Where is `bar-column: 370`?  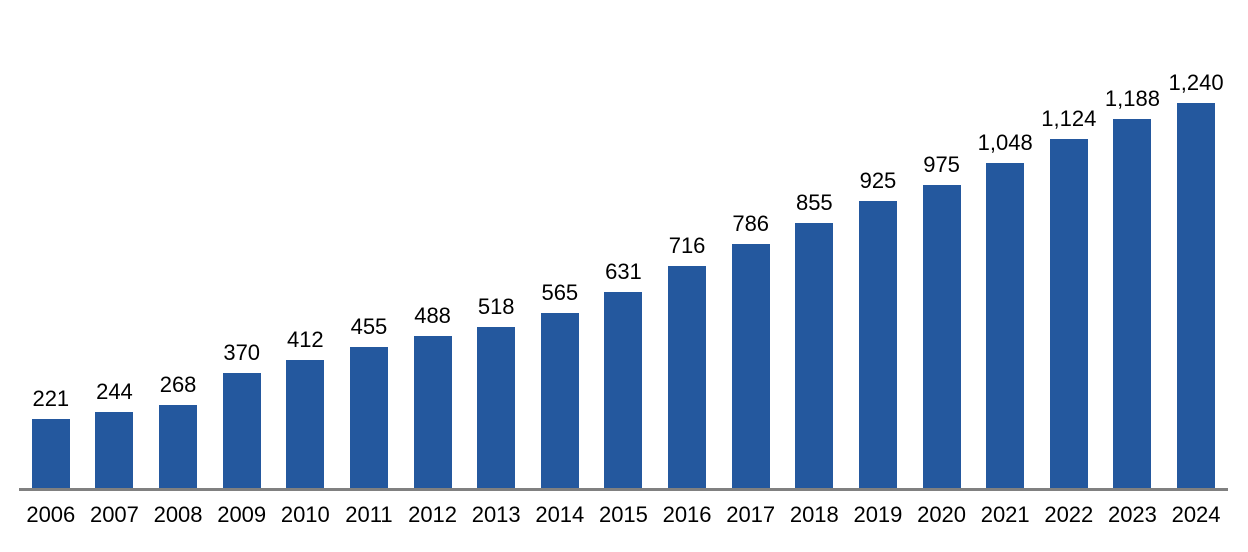 bar-column: 370 is located at coordinates (242, 244).